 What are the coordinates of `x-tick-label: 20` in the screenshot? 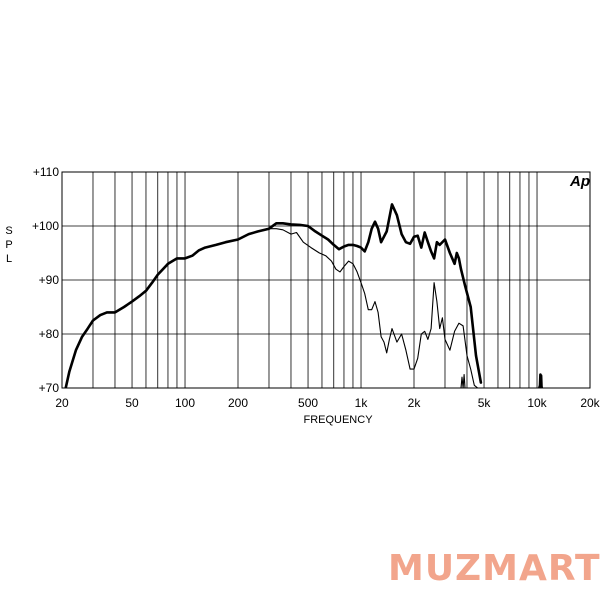 It's located at (62, 403).